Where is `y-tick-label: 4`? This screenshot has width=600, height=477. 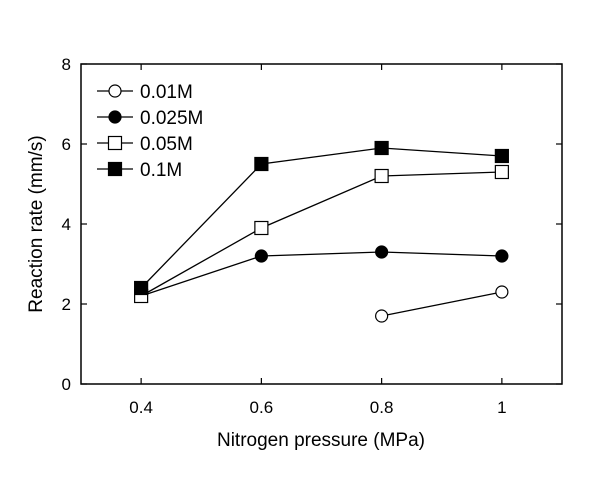
y-tick-label: 4 is located at coordinates (66, 224).